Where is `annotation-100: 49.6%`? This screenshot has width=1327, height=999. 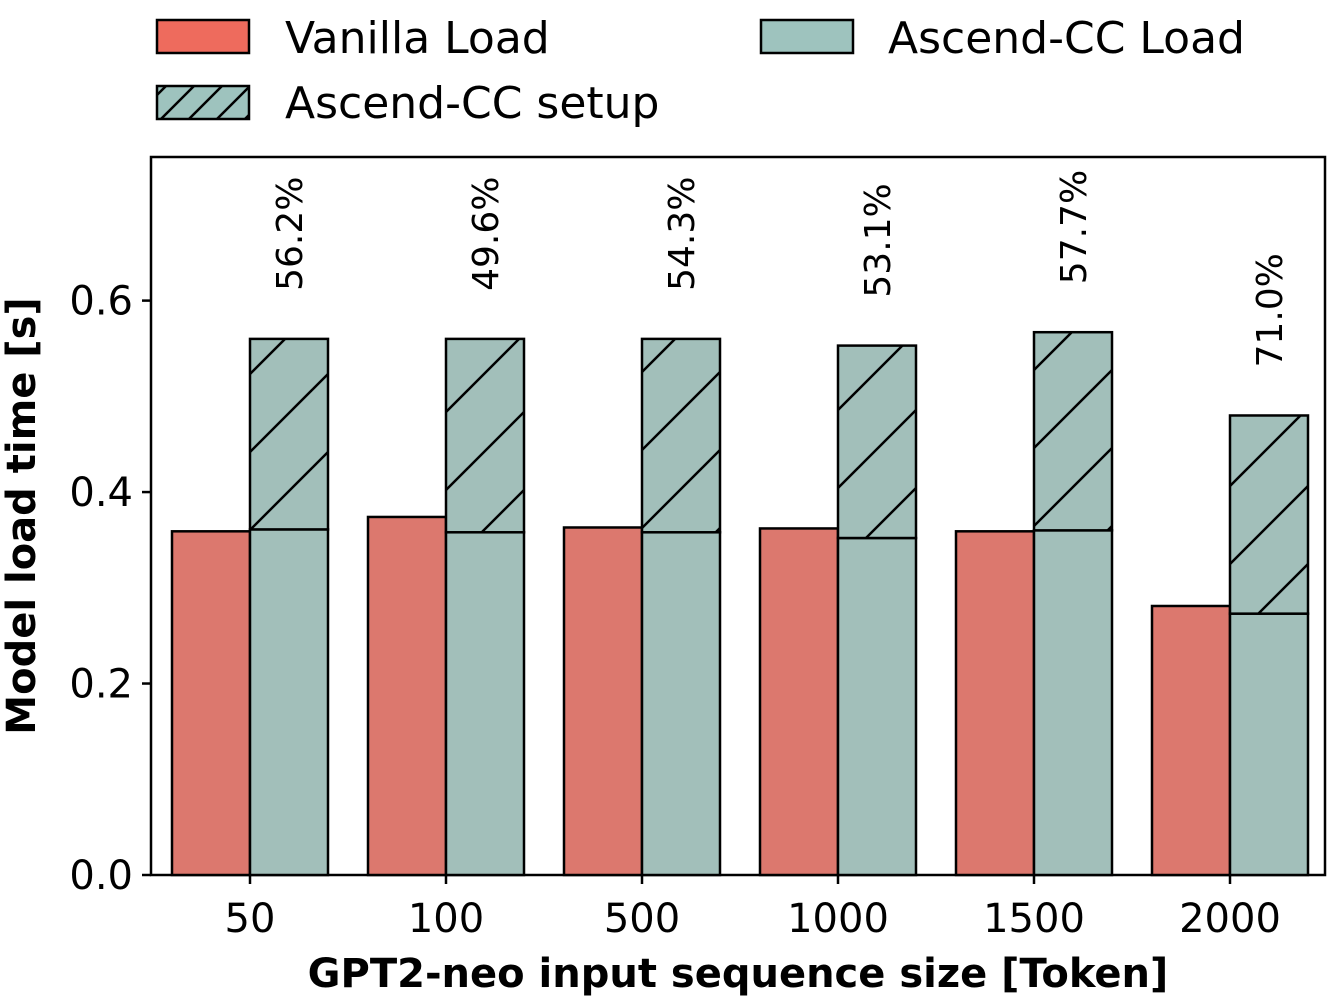 annotation-100: 49.6% is located at coordinates (486, 234).